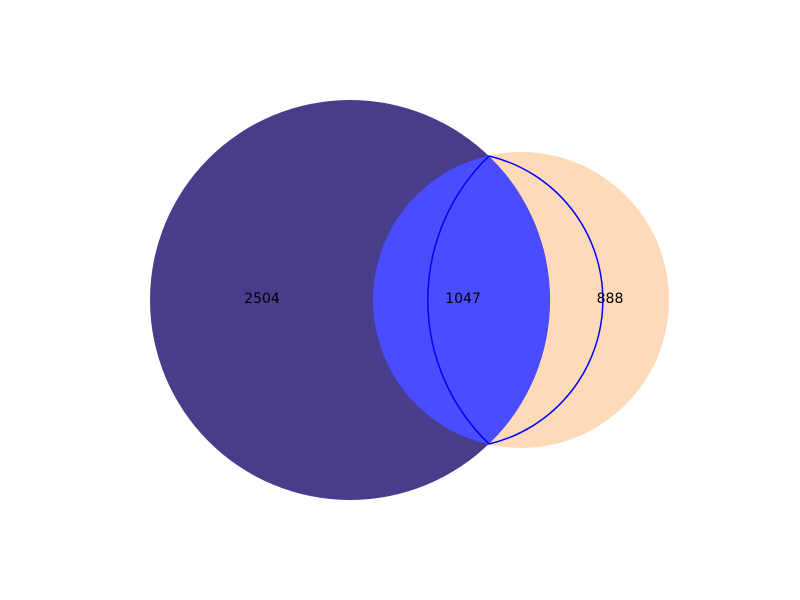  I want to click on set-a-only-count: 2504, so click(262, 299).